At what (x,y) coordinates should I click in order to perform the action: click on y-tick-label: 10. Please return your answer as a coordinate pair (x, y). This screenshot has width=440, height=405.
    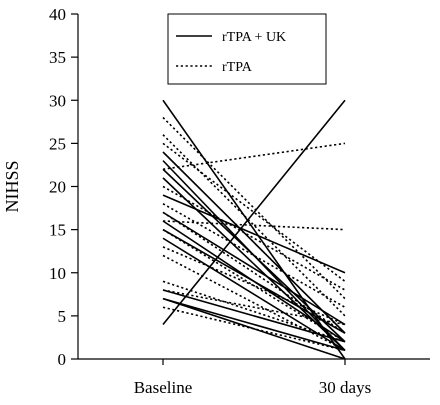
    Looking at the image, I should click on (57, 273).